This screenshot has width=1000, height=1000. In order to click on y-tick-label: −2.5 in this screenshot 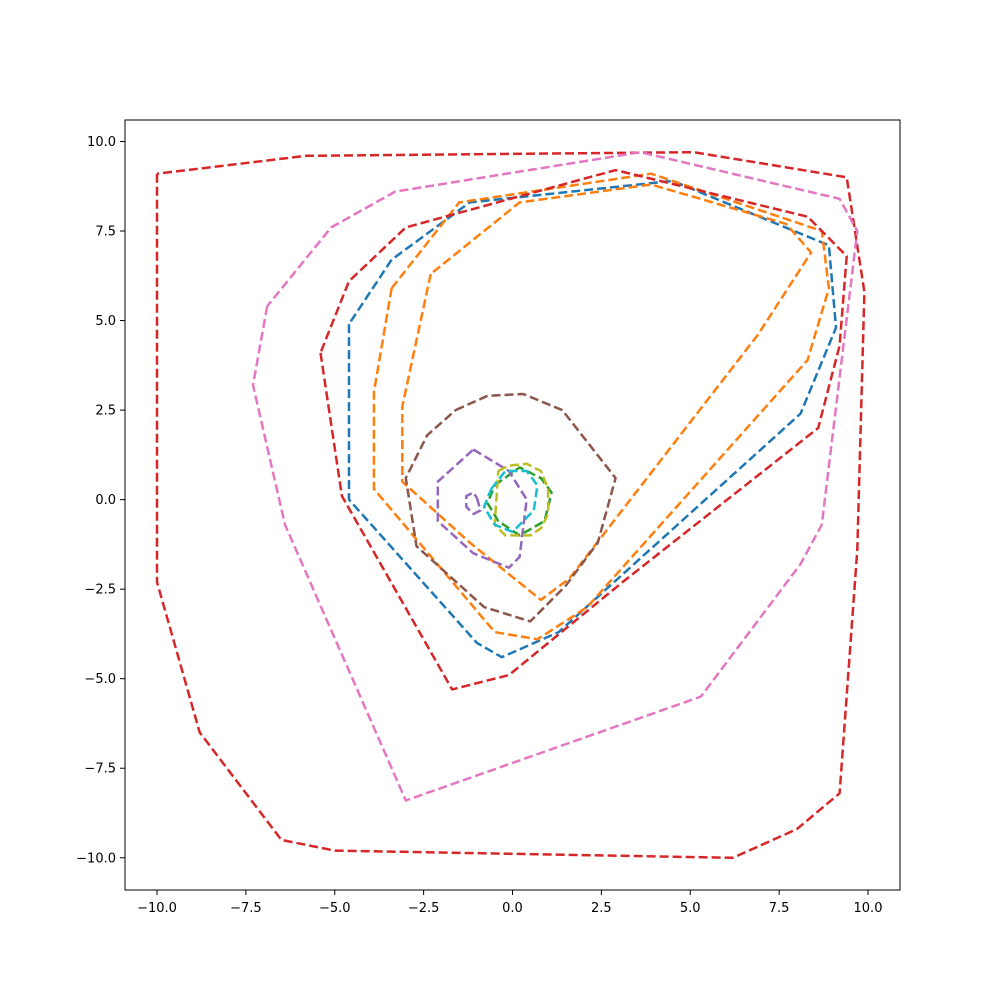, I will do `click(100, 590)`.